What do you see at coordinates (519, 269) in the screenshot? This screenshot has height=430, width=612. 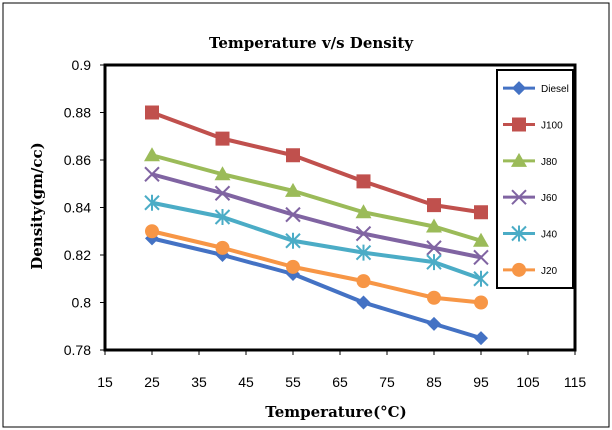 I see `legend-marker-j20` at bounding box center [519, 269].